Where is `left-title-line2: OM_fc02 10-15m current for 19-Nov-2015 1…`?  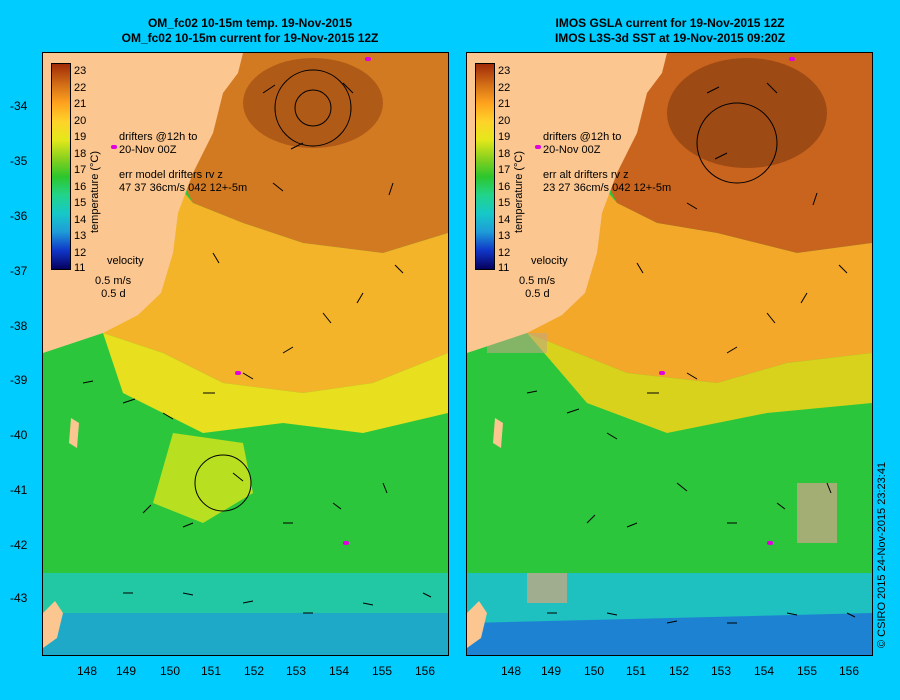
left-title-line2: OM_fc02 10-15m current for 19-Nov-2015 1… is located at coordinates (250, 38).